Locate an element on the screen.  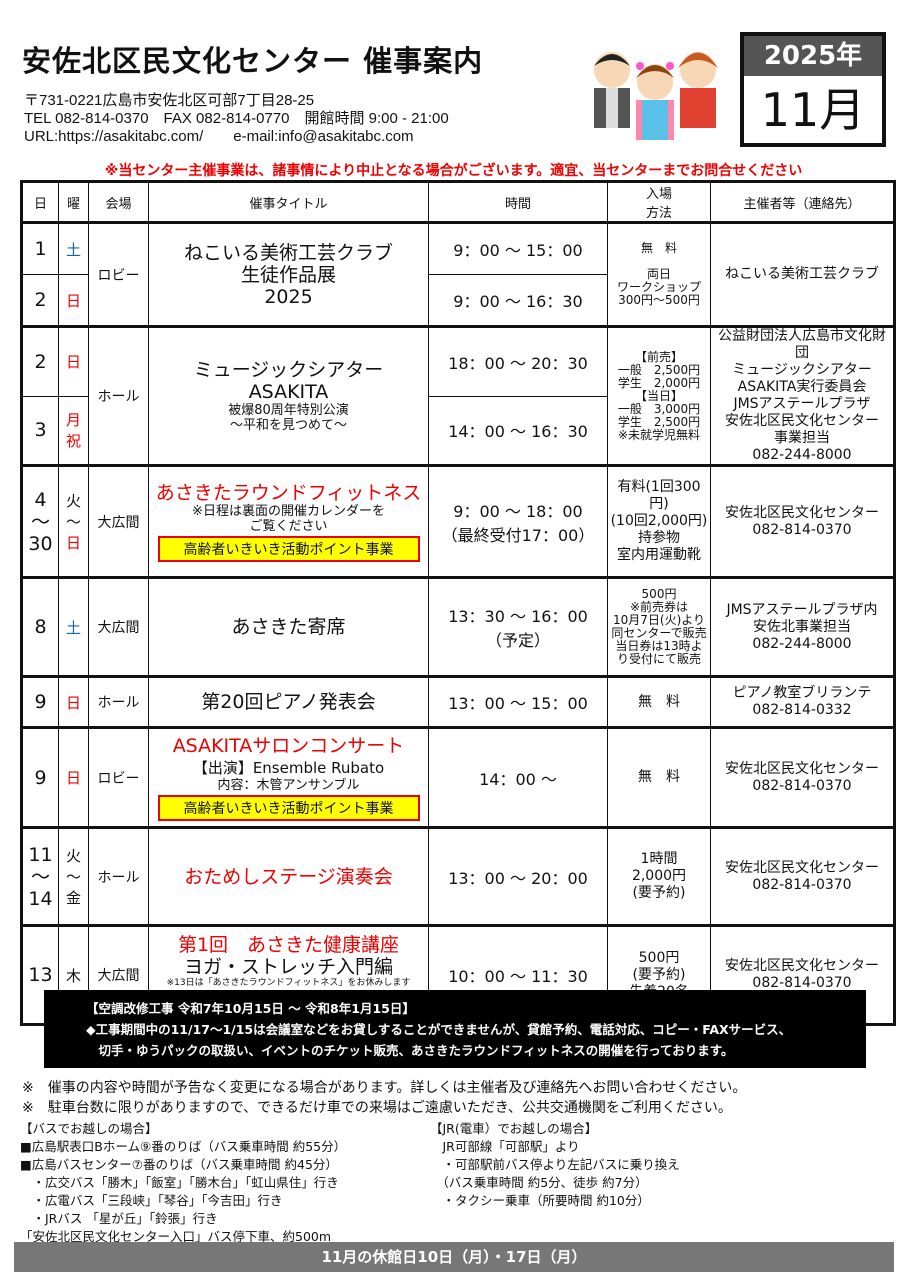
event-title-cell: ミュージックシアター ASAKITA 被爆80周年特別公演 ～平和を見つめて～ is located at coordinates (288, 395).